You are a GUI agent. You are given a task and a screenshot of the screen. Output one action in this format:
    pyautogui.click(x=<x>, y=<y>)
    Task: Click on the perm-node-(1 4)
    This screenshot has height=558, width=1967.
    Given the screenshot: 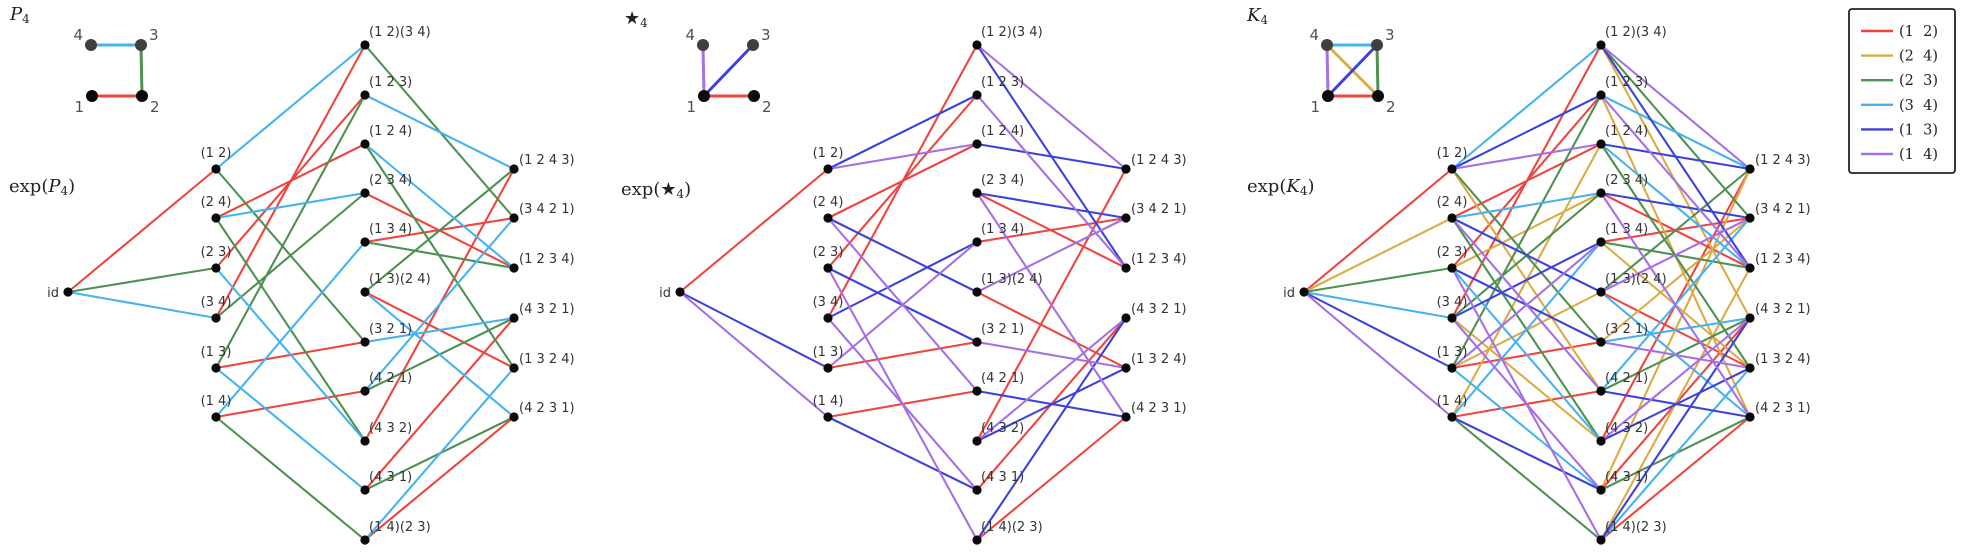 What is the action you would take?
    pyautogui.click(x=216, y=417)
    